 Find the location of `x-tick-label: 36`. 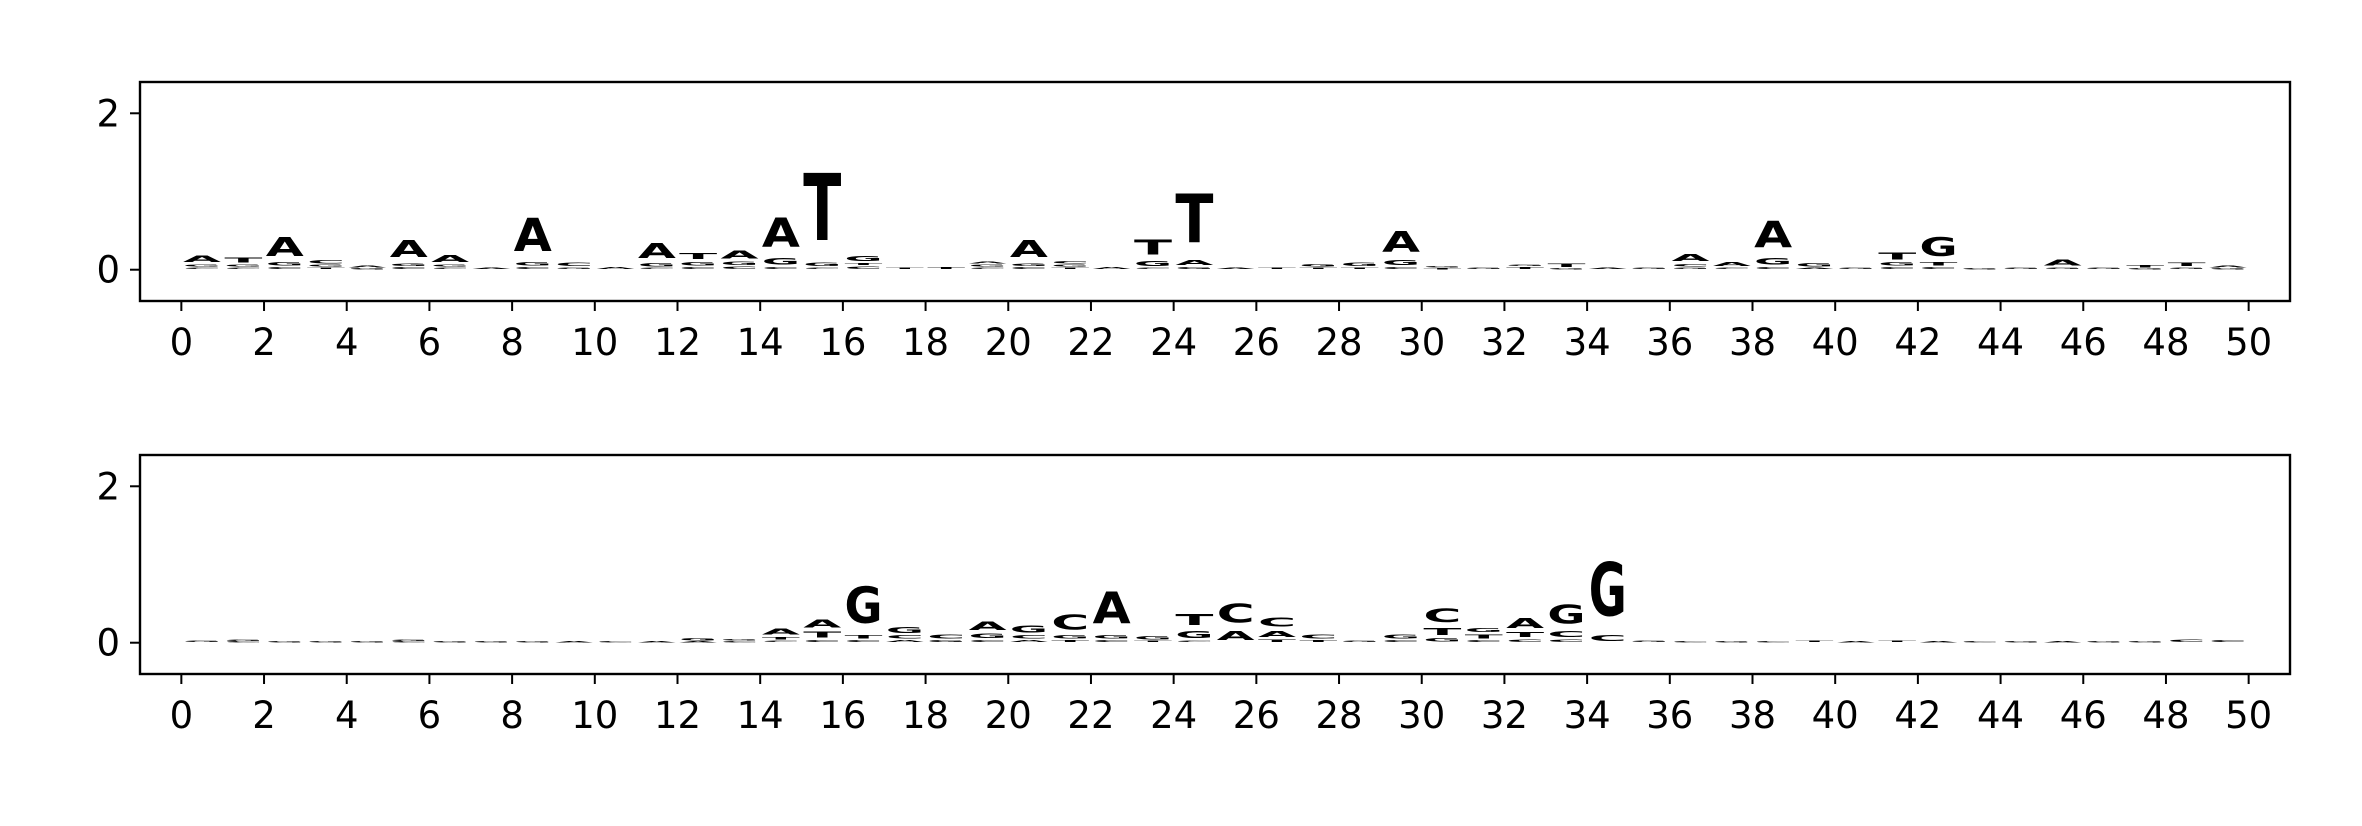

x-tick-label: 36 is located at coordinates (1669, 342).